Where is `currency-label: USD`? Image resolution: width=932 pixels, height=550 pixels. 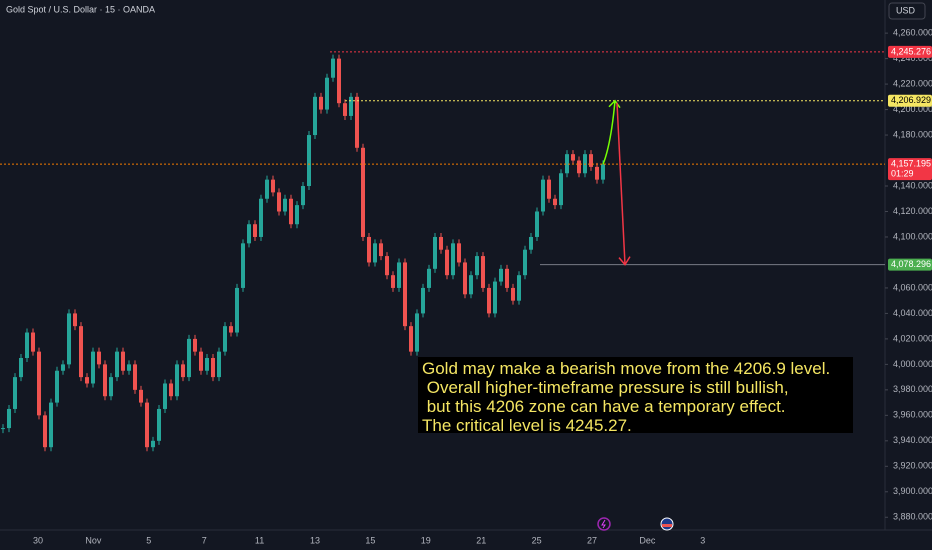
currency-label: USD is located at coordinates (906, 10).